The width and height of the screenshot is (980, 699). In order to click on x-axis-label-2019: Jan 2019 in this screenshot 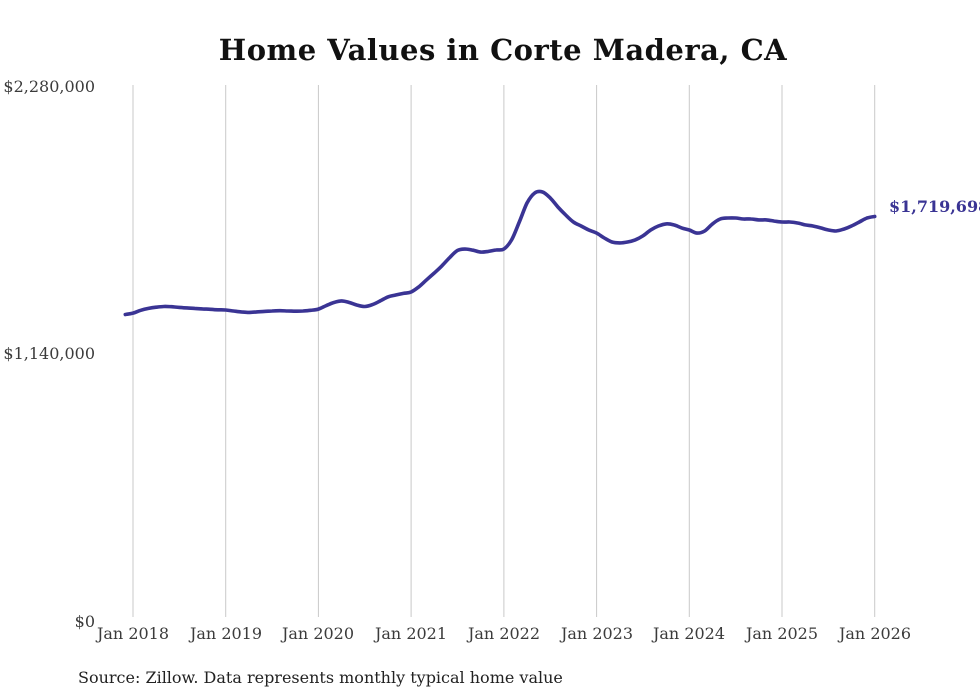, I will do `click(226, 633)`.